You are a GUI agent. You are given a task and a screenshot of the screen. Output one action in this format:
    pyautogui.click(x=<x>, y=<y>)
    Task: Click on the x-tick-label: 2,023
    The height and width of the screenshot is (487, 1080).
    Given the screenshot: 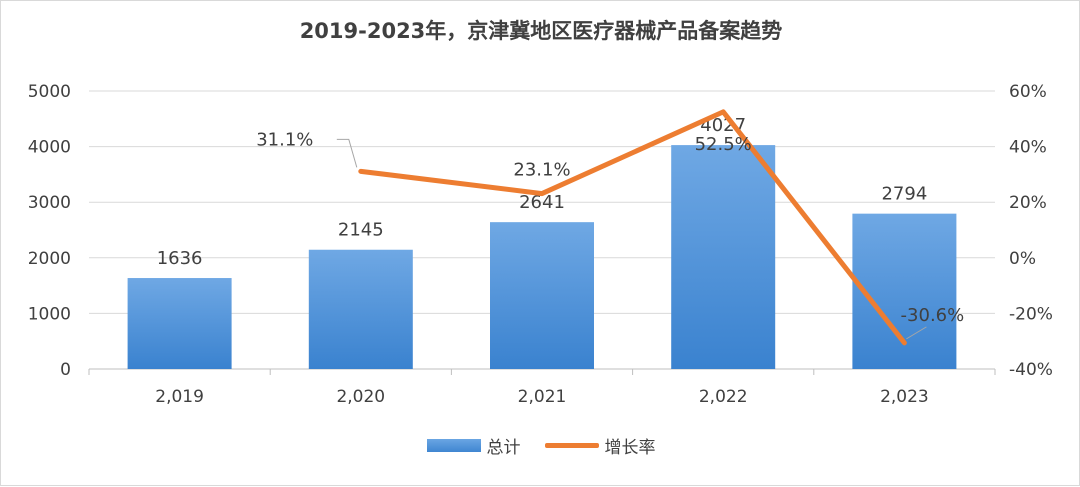 What is the action you would take?
    pyautogui.click(x=904, y=397)
    